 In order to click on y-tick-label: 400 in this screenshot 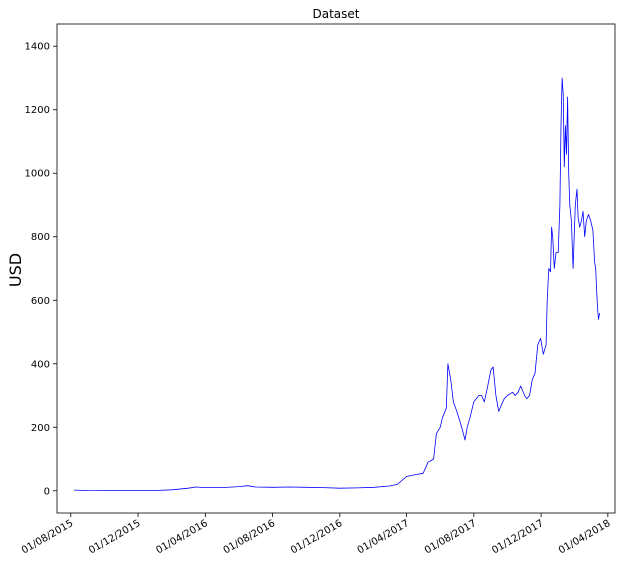, I will do `click(40, 364)`.